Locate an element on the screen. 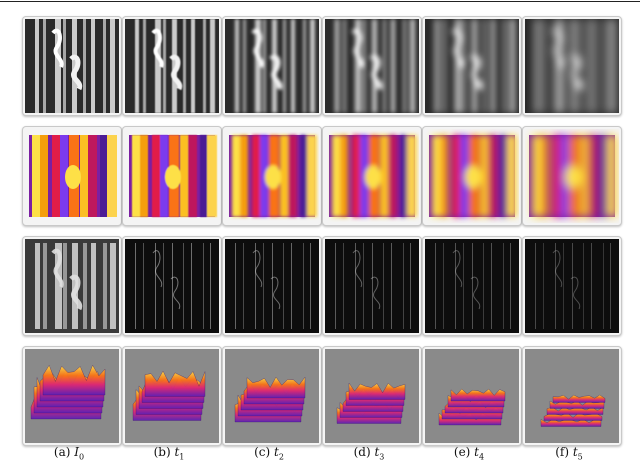  caption-subscript: 5 is located at coordinates (580, 457).